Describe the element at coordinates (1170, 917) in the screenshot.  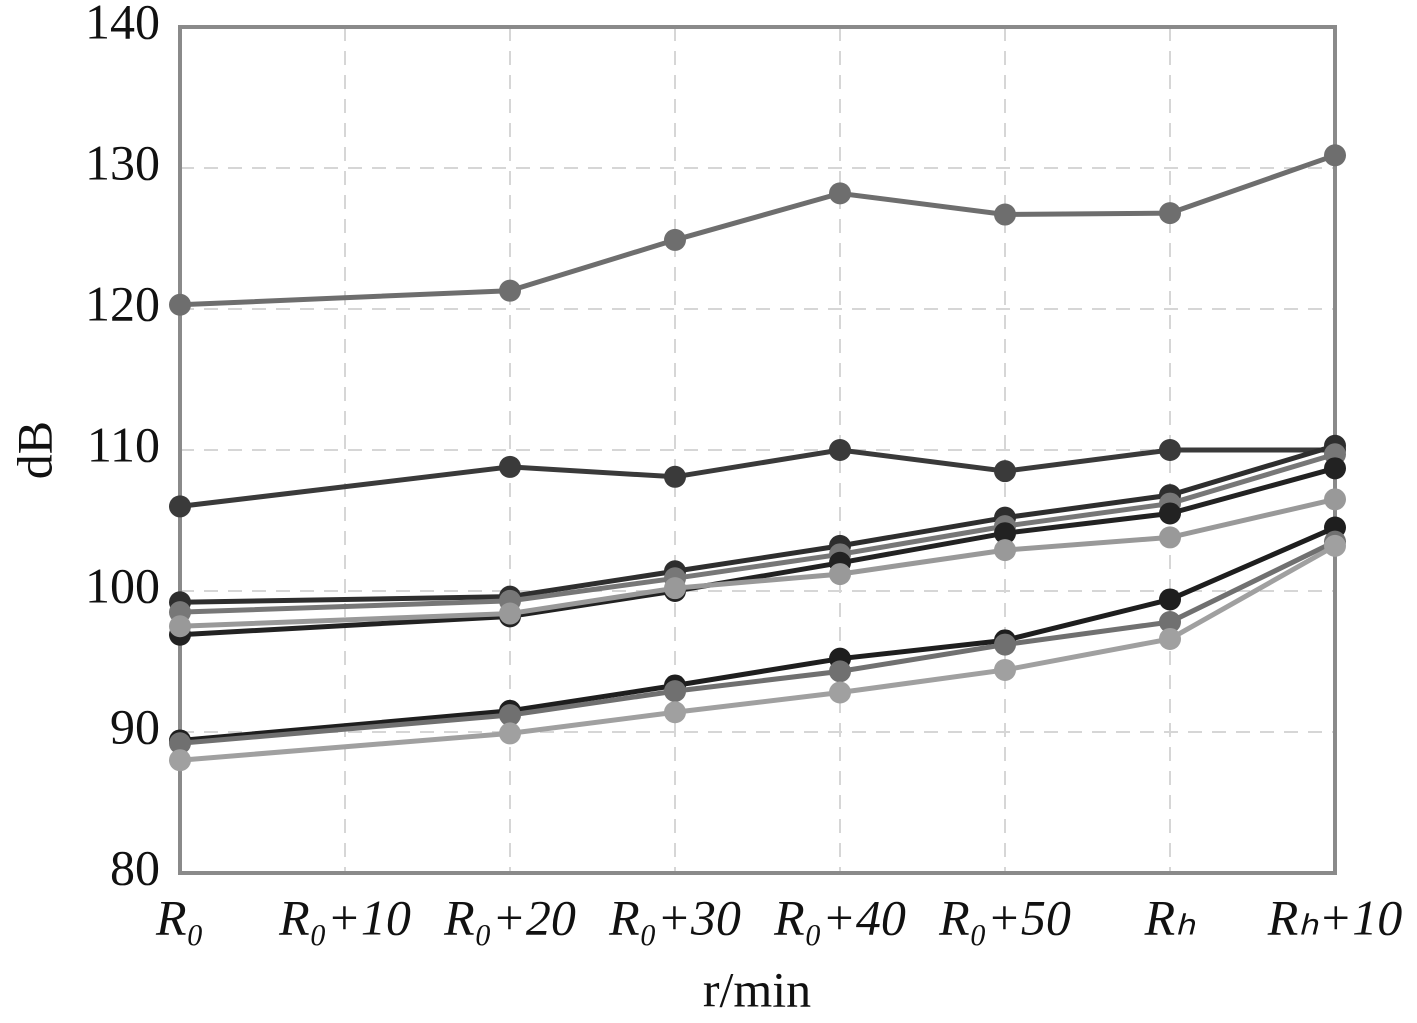
I see `x-tick-label: Rₕ` at that location.